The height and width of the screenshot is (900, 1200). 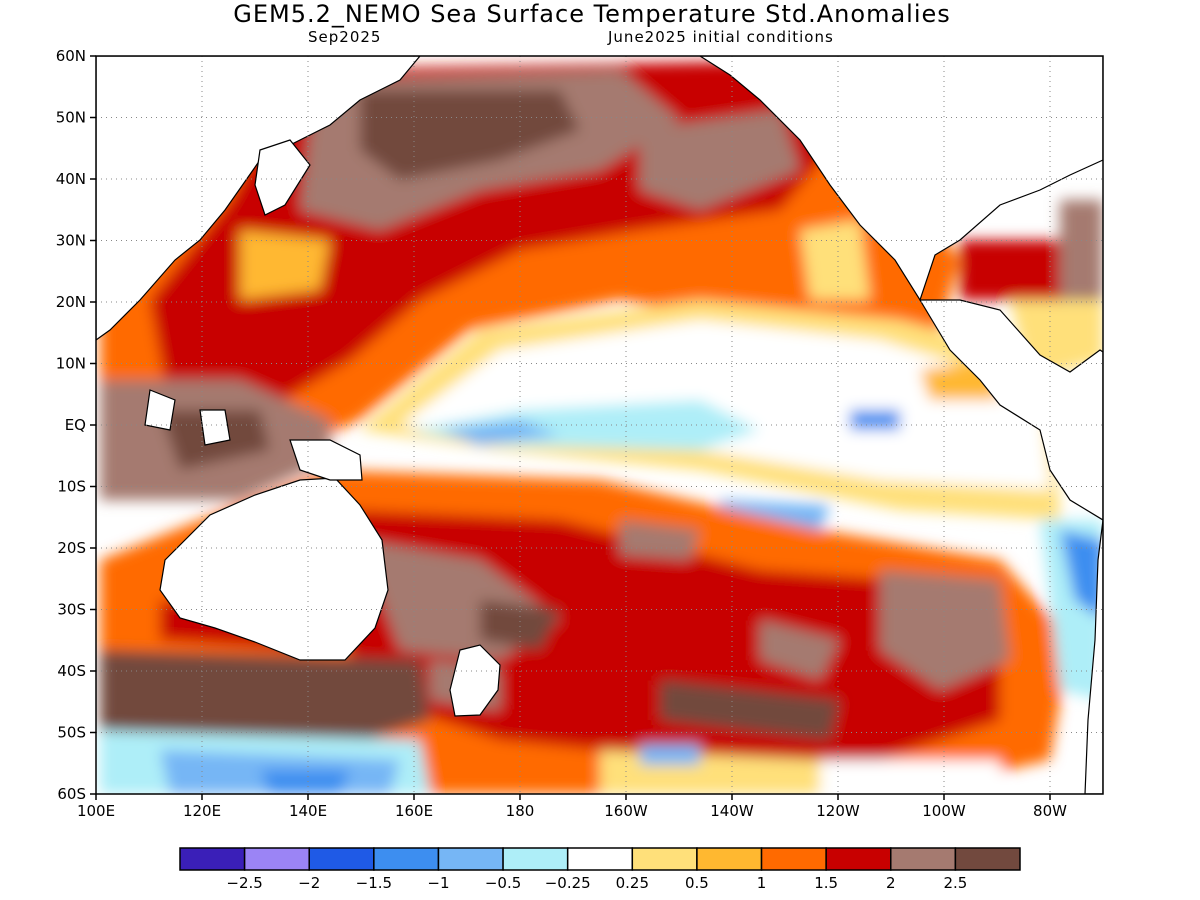 I want to click on lat-tick-label: 40N, so click(x=71, y=179).